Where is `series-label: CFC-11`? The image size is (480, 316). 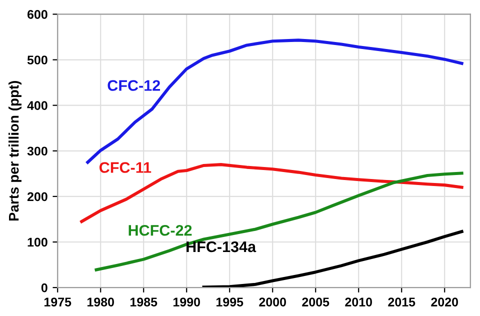
series-label: CFC-11 is located at coordinates (126, 167).